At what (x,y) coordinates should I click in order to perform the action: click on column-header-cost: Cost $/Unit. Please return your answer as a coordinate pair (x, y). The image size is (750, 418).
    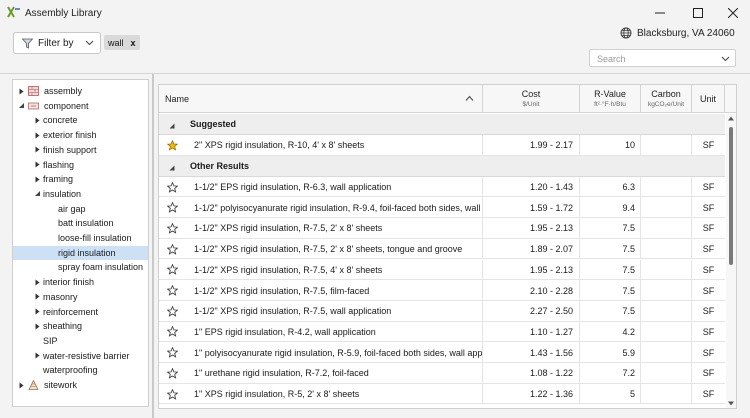
    Looking at the image, I should click on (531, 99).